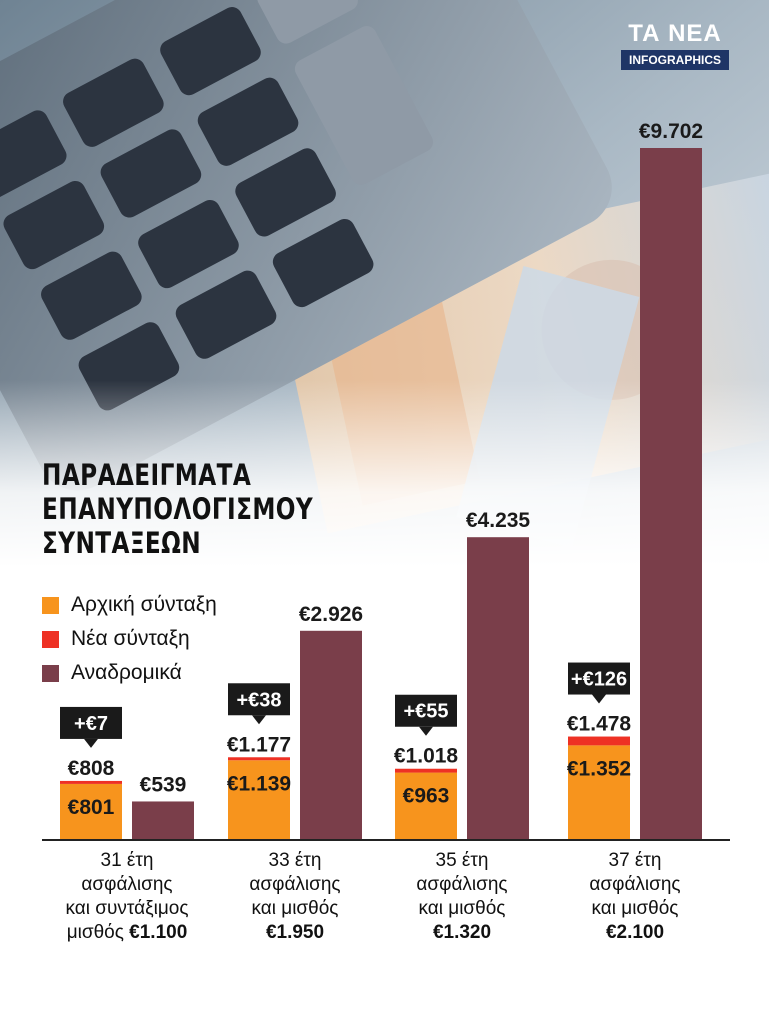 The image size is (769, 1024). I want to click on initial-pension-label: €1.139, so click(259, 783).